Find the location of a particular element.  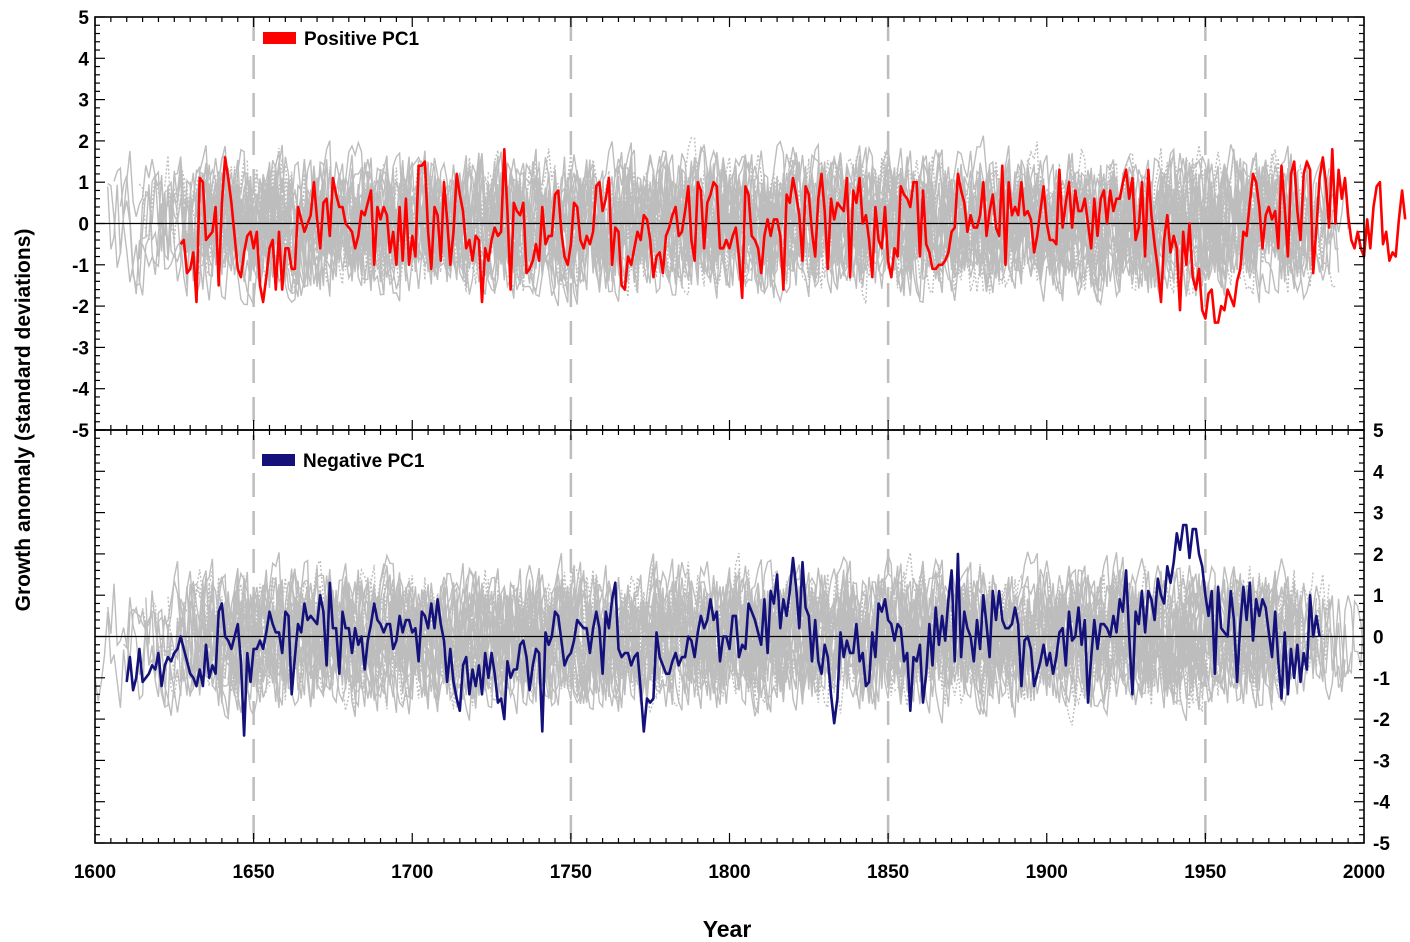

background-series-top is located at coordinates (723, 220).